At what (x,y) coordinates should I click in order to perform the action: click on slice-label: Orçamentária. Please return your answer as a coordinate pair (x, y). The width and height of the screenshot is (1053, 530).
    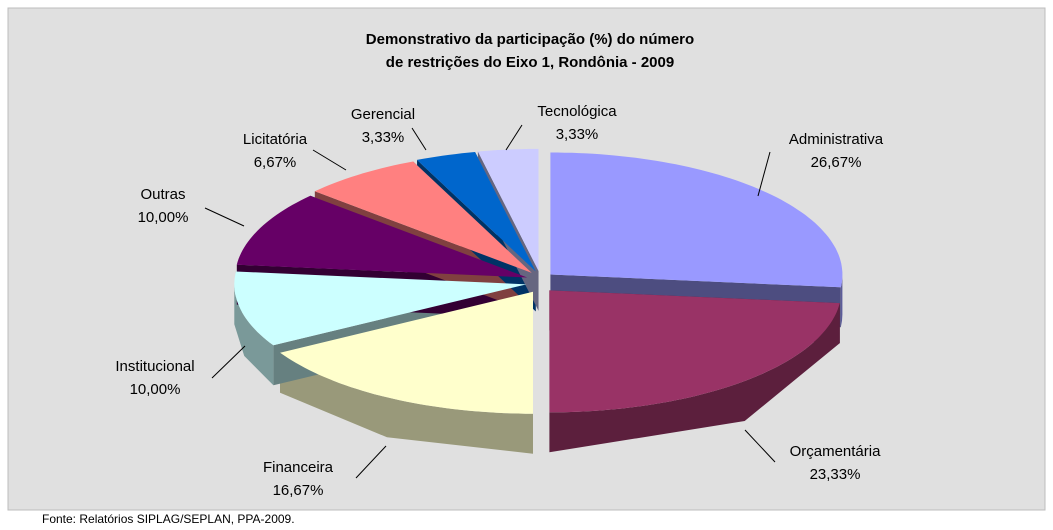
    Looking at the image, I should click on (836, 451).